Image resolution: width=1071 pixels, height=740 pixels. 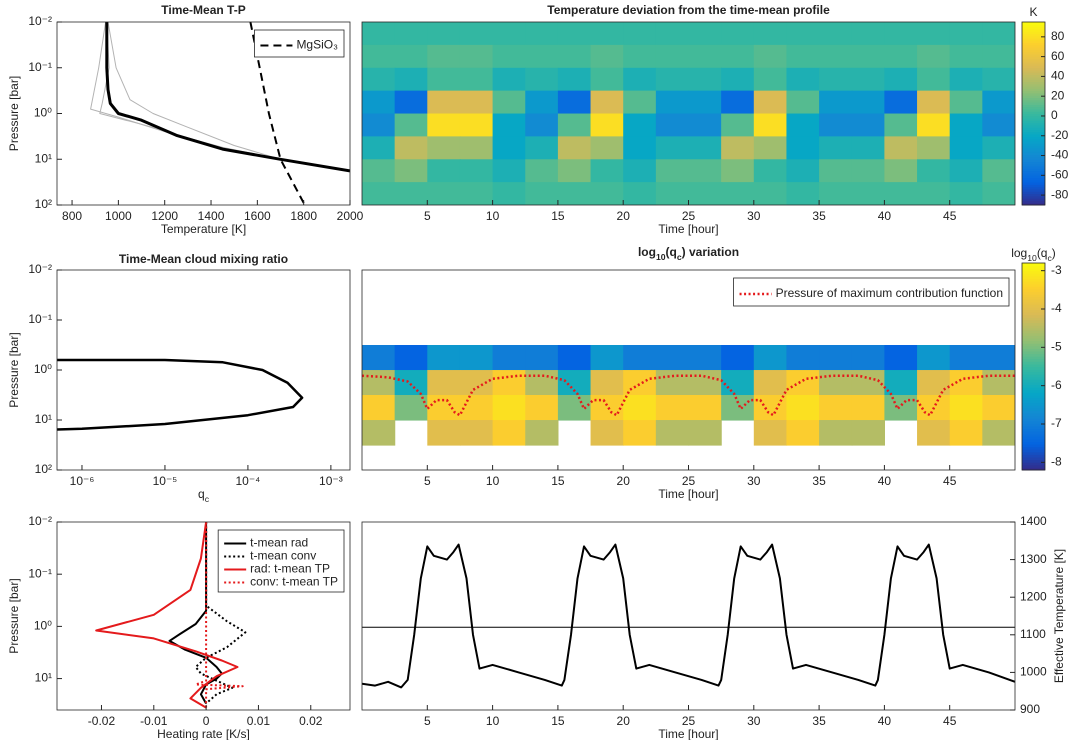 I want to click on x-tick-label: 2000, so click(x=350, y=216).